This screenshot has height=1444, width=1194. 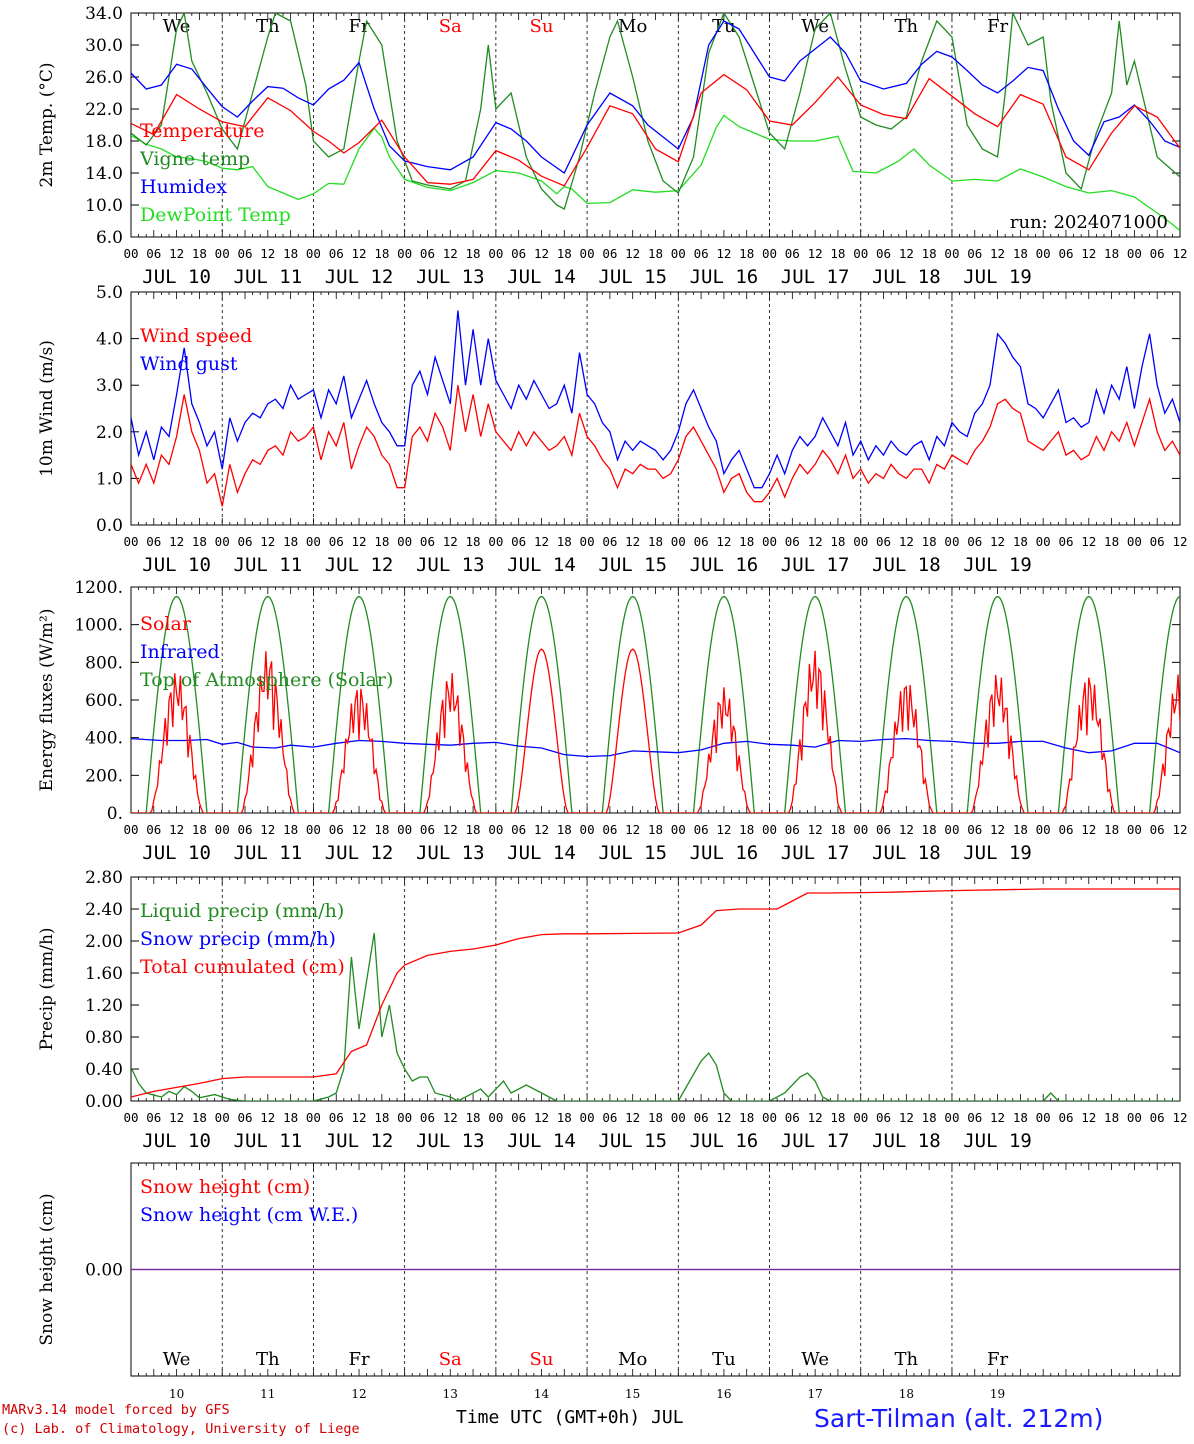 I want to click on y-tick-label: 3.0, so click(x=109, y=386).